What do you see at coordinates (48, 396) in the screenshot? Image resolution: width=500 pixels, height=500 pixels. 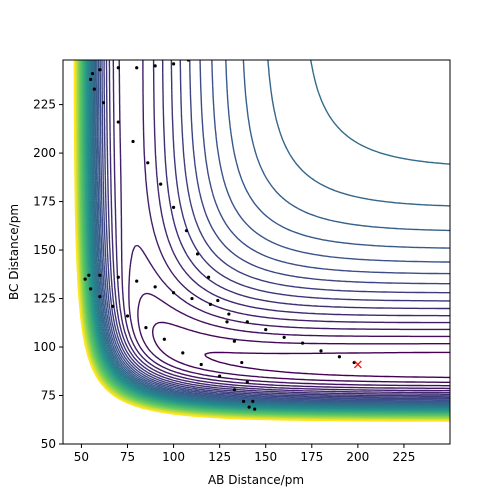 I see `y-tick-label: 75` at bounding box center [48, 396].